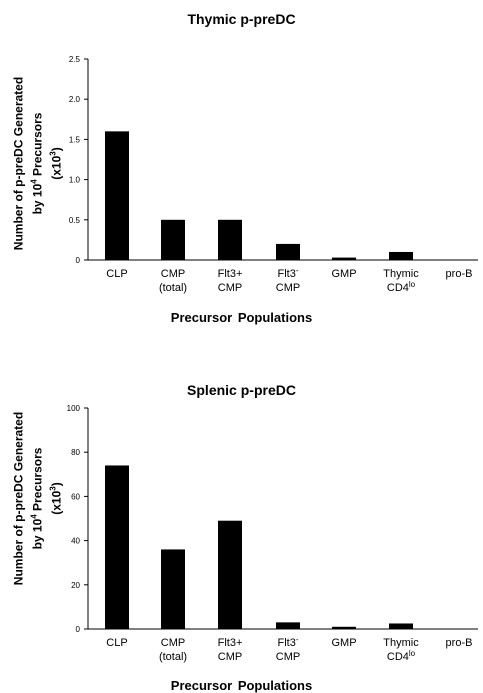  I want to click on y-tick-label: 1.5, so click(75, 139).